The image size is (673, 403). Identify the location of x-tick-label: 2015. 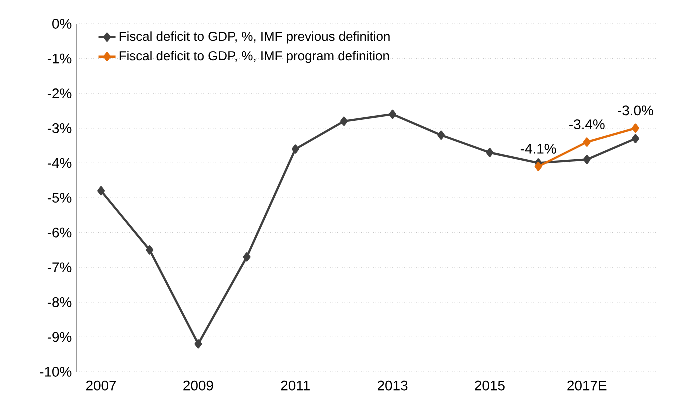
(490, 385).